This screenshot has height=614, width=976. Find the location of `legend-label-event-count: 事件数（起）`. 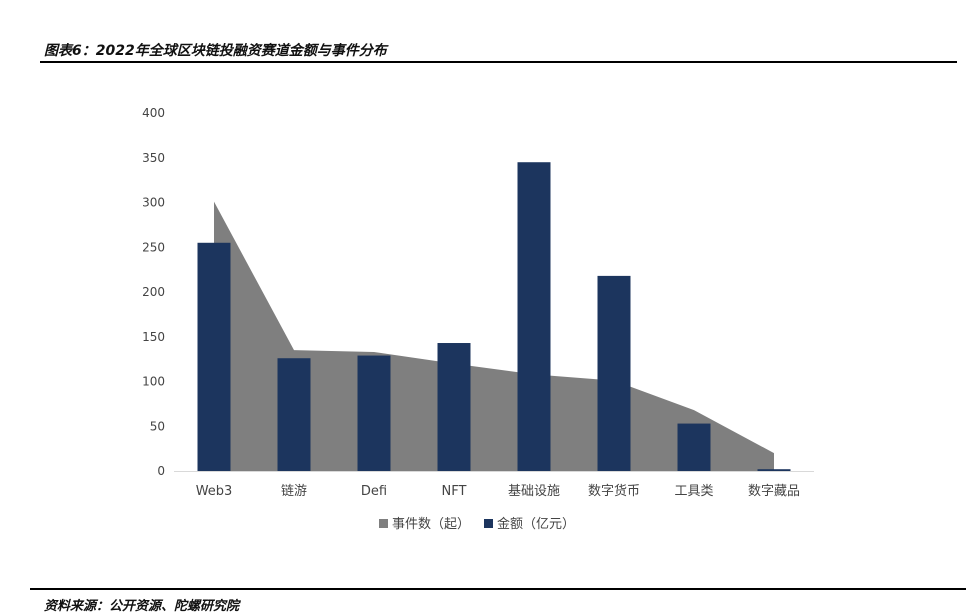

legend-label-event-count: 事件数（起） is located at coordinates (431, 524).